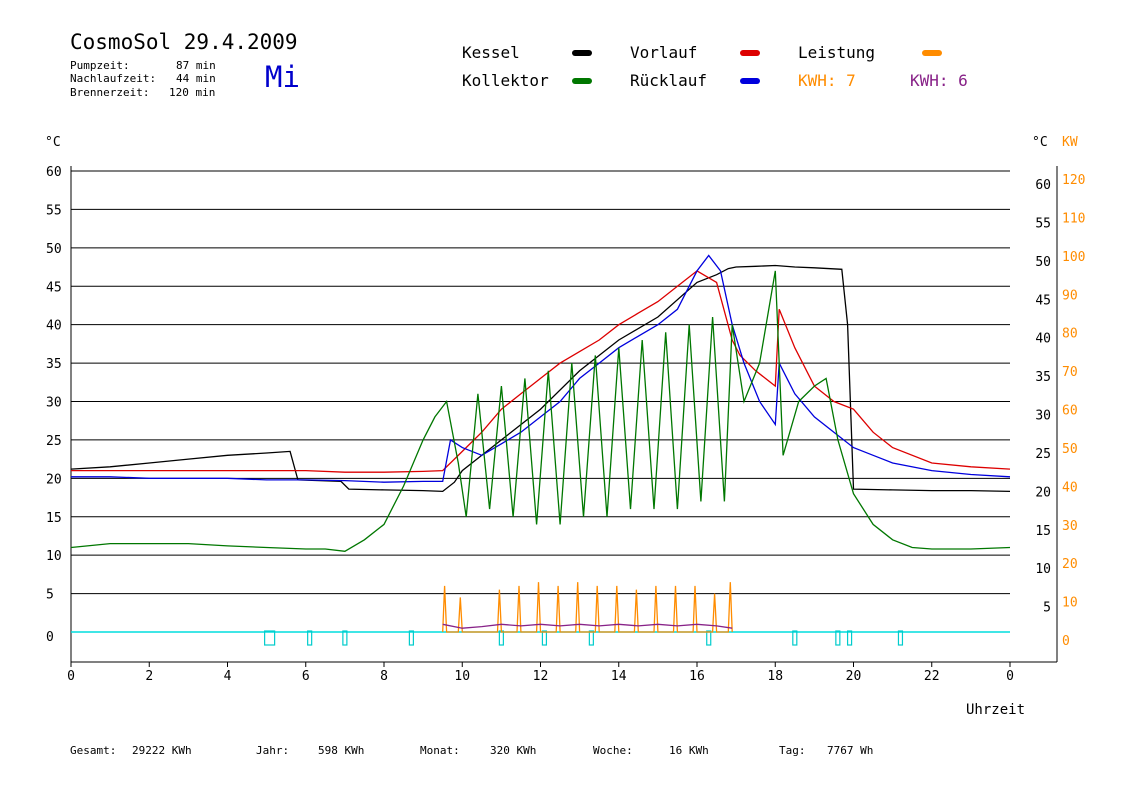 The width and height of the screenshot is (1148, 812). What do you see at coordinates (54, 287) in the screenshot?
I see `y-tick-left-45: 45` at bounding box center [54, 287].